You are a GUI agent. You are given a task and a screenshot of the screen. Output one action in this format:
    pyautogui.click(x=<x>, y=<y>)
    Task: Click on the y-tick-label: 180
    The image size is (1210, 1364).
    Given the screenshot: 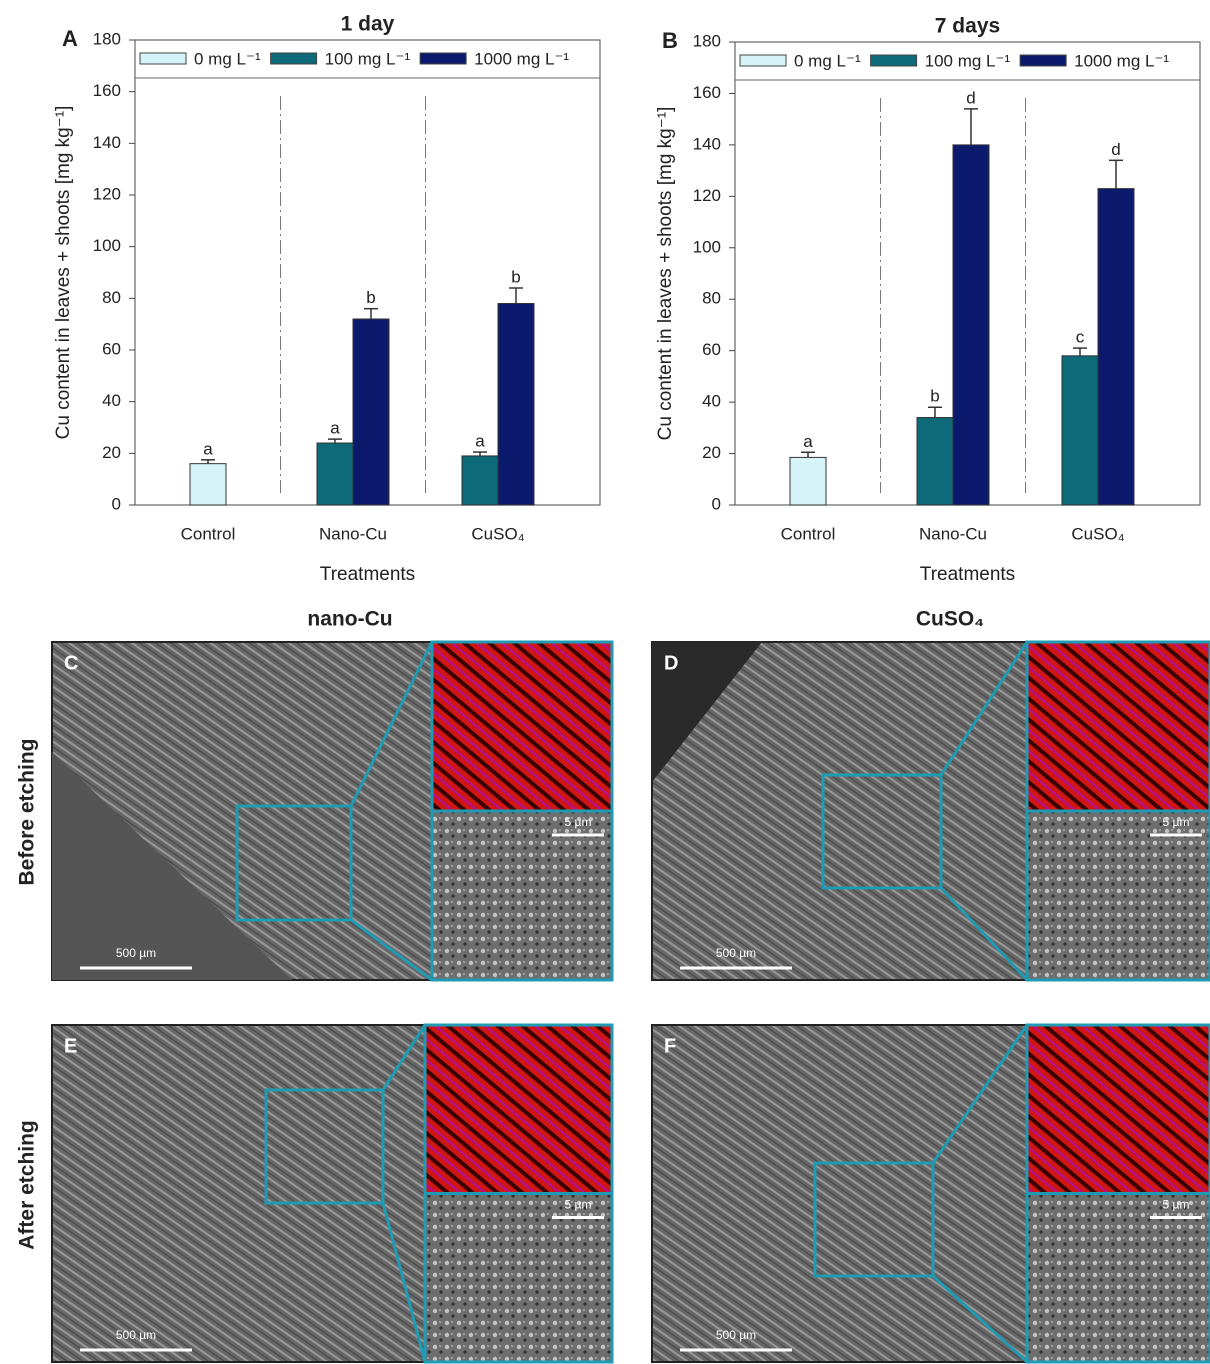 What is the action you would take?
    pyautogui.click(x=707, y=40)
    